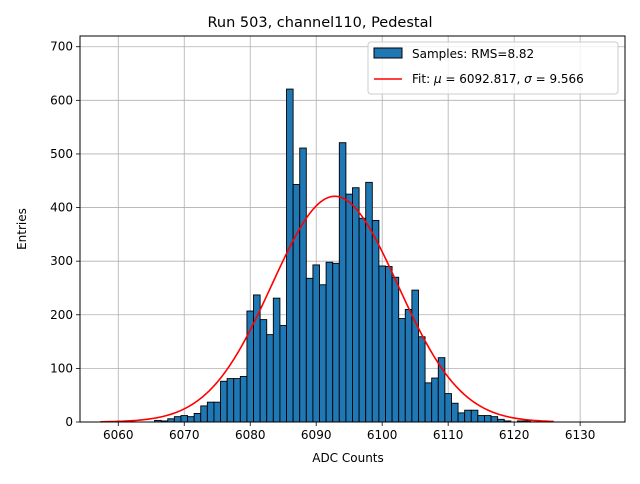  I want to click on y-tick-label: 700, so click(61, 47).